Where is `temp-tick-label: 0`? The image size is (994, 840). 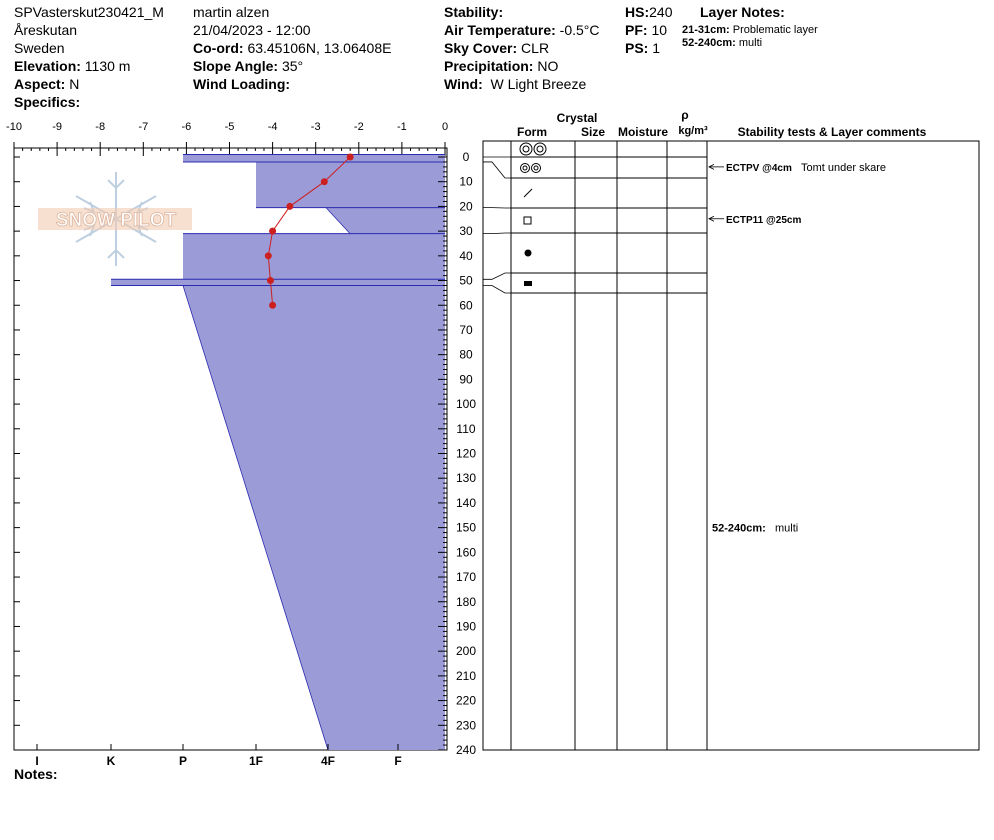
temp-tick-label: 0 is located at coordinates (445, 127).